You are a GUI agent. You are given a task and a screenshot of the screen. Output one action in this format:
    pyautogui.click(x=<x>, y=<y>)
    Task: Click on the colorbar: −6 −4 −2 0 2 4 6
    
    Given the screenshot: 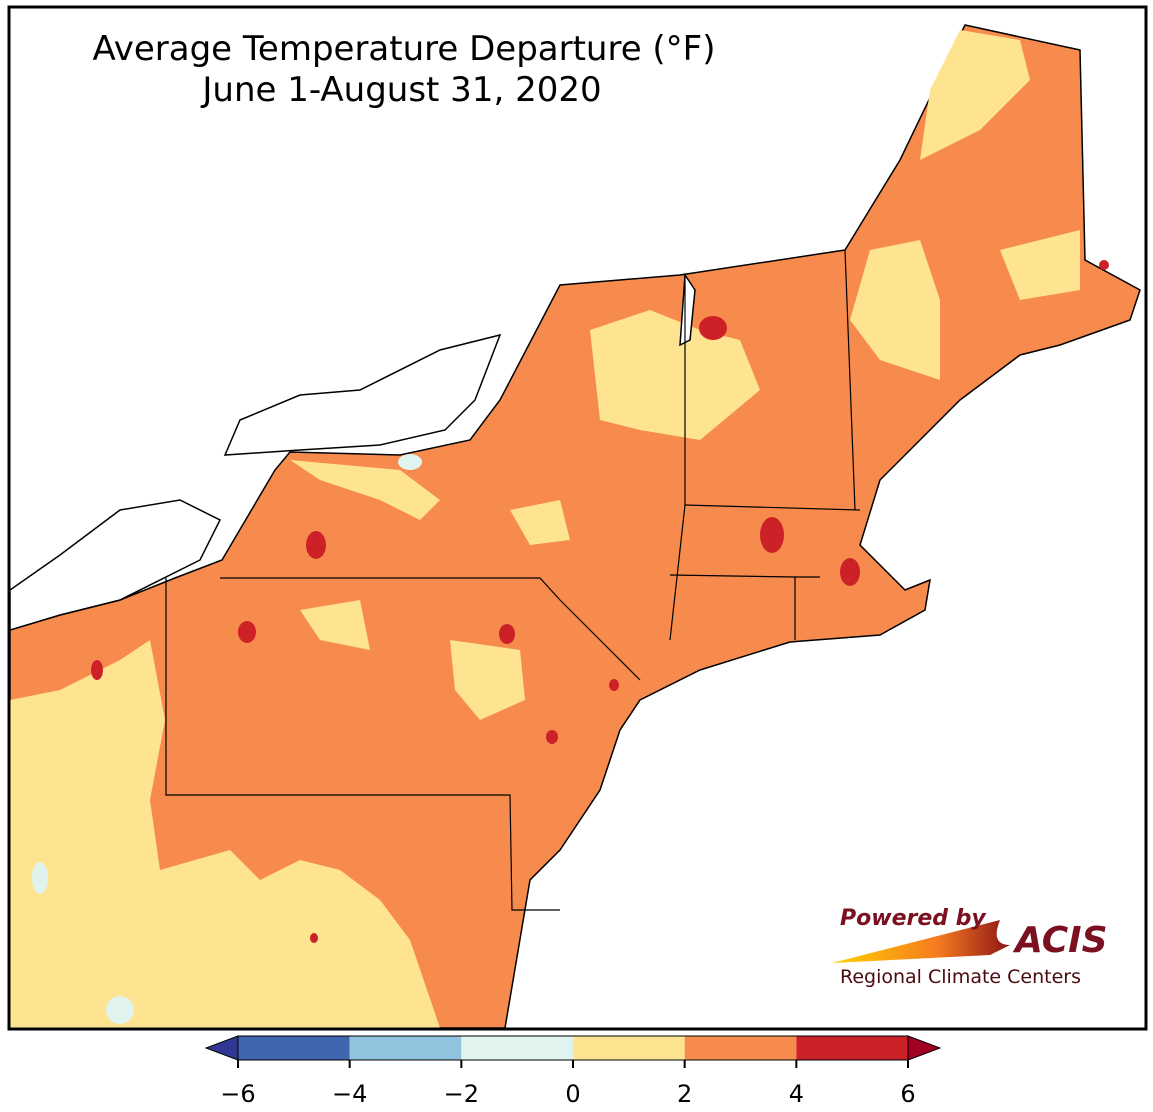 What is the action you would take?
    pyautogui.click(x=573, y=1071)
    